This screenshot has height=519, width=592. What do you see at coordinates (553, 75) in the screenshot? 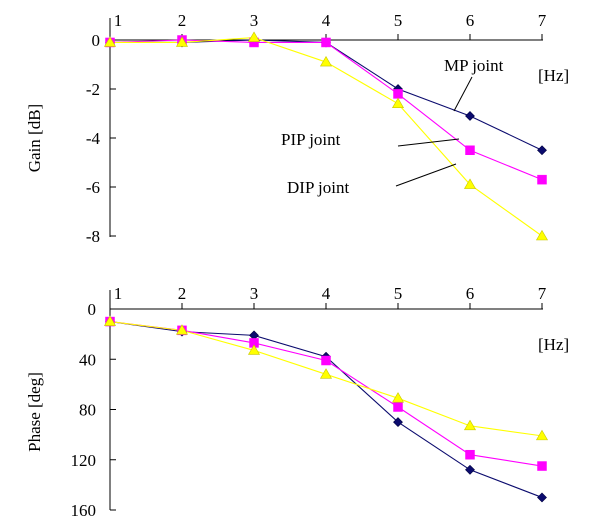
I see `gain-x-unit-label: [Hz]` at bounding box center [553, 75].